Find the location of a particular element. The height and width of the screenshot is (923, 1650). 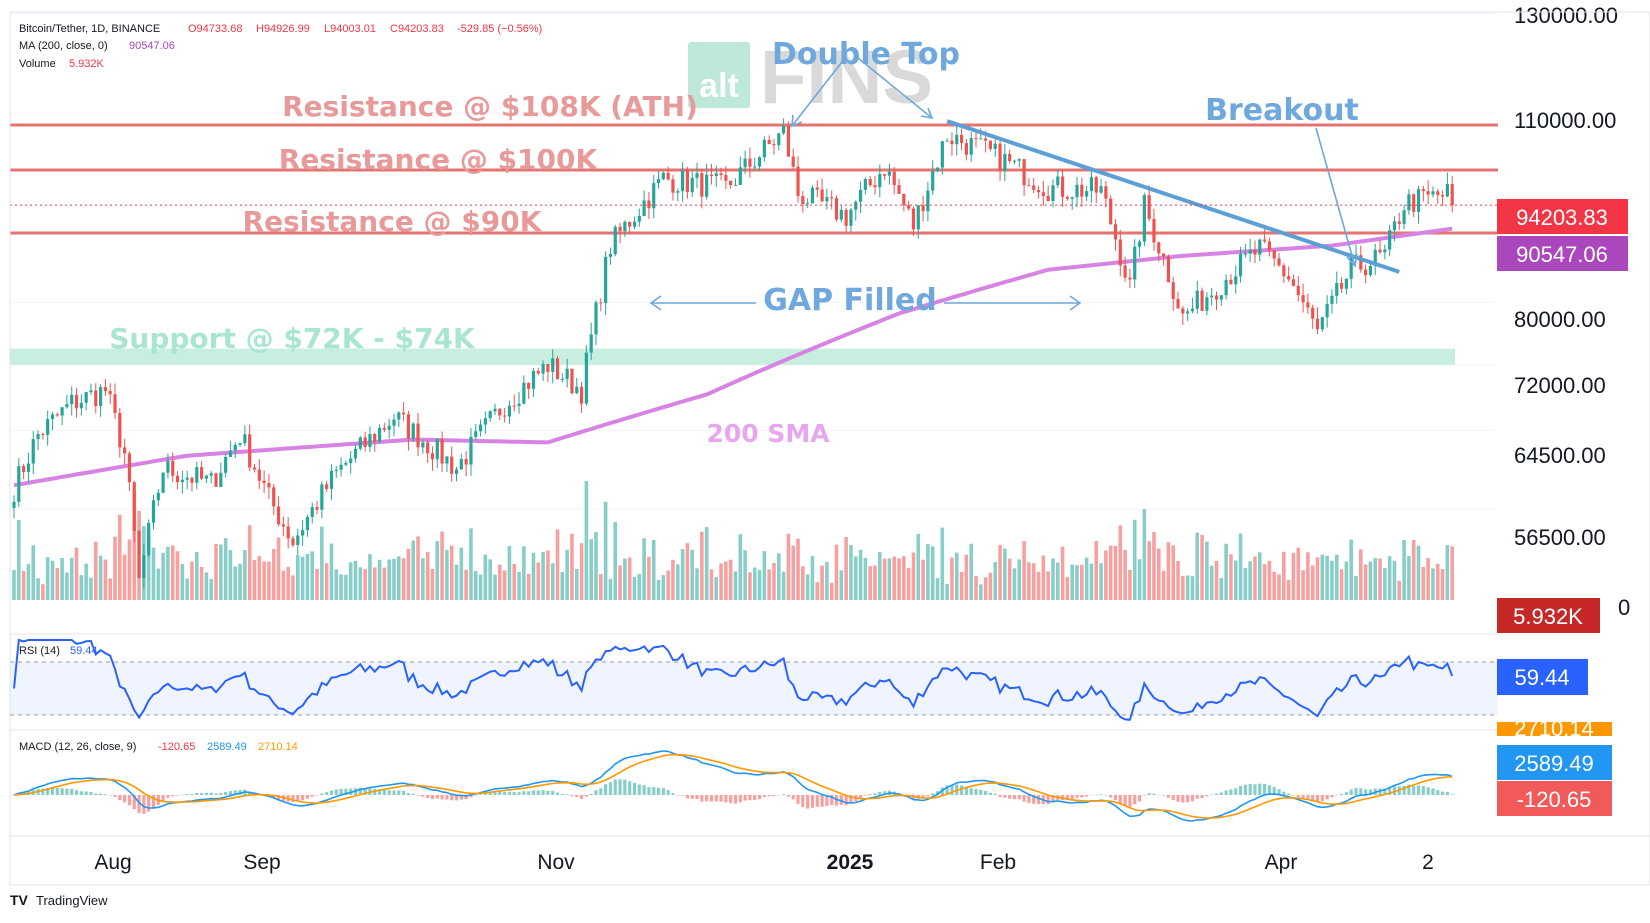

ma-badge-text: 90547.06 is located at coordinates (1562, 254).